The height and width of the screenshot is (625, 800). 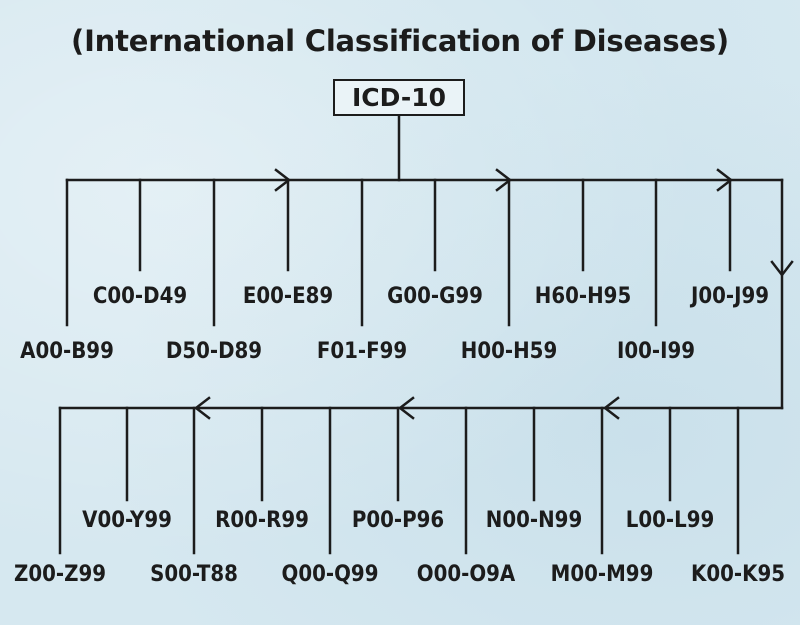 I want to click on chapter-label-g00-g99: G00-G99, so click(x=435, y=296).